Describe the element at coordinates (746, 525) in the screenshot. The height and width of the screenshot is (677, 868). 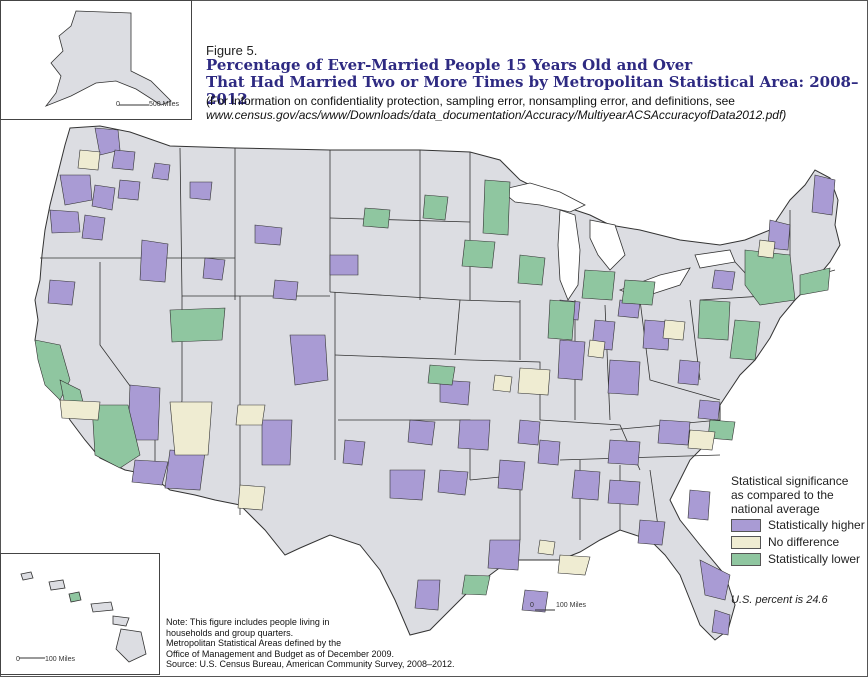
I see `legend-swatch-higher` at that location.